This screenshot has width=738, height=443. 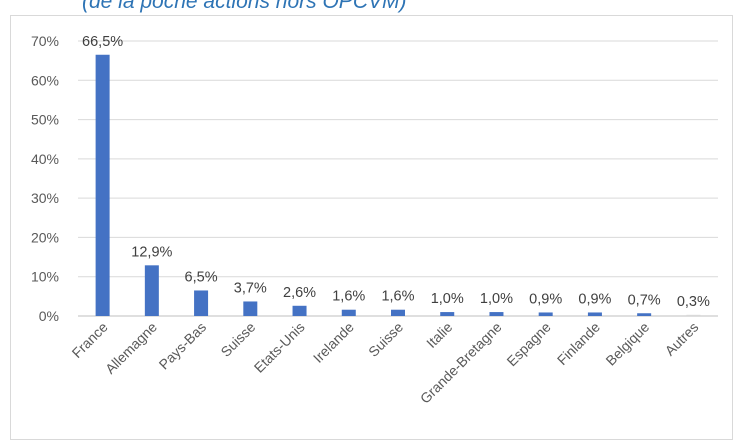 I want to click on x-tick-label: Etats-Unis, so click(x=279, y=347).